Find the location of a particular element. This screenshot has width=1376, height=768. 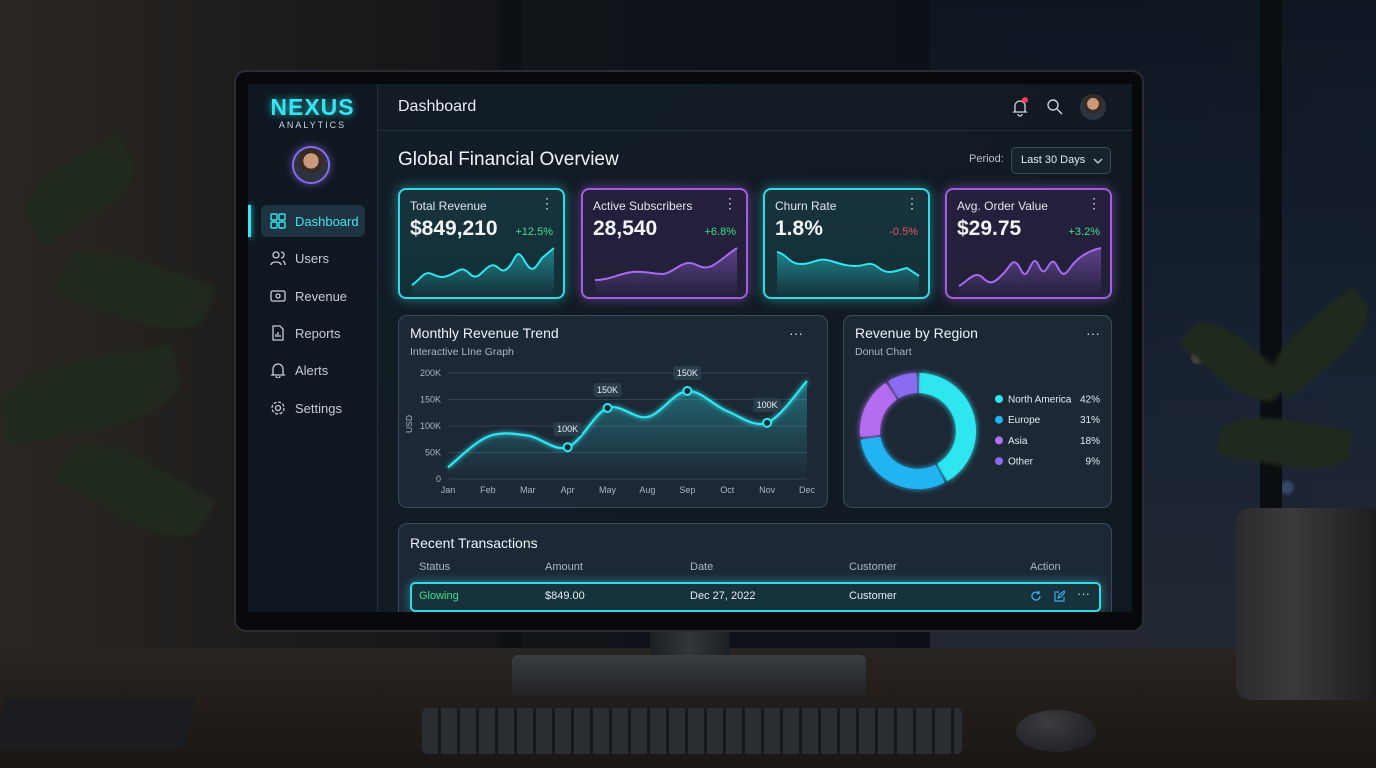

kpi-value: 28,540 is located at coordinates (625, 228).